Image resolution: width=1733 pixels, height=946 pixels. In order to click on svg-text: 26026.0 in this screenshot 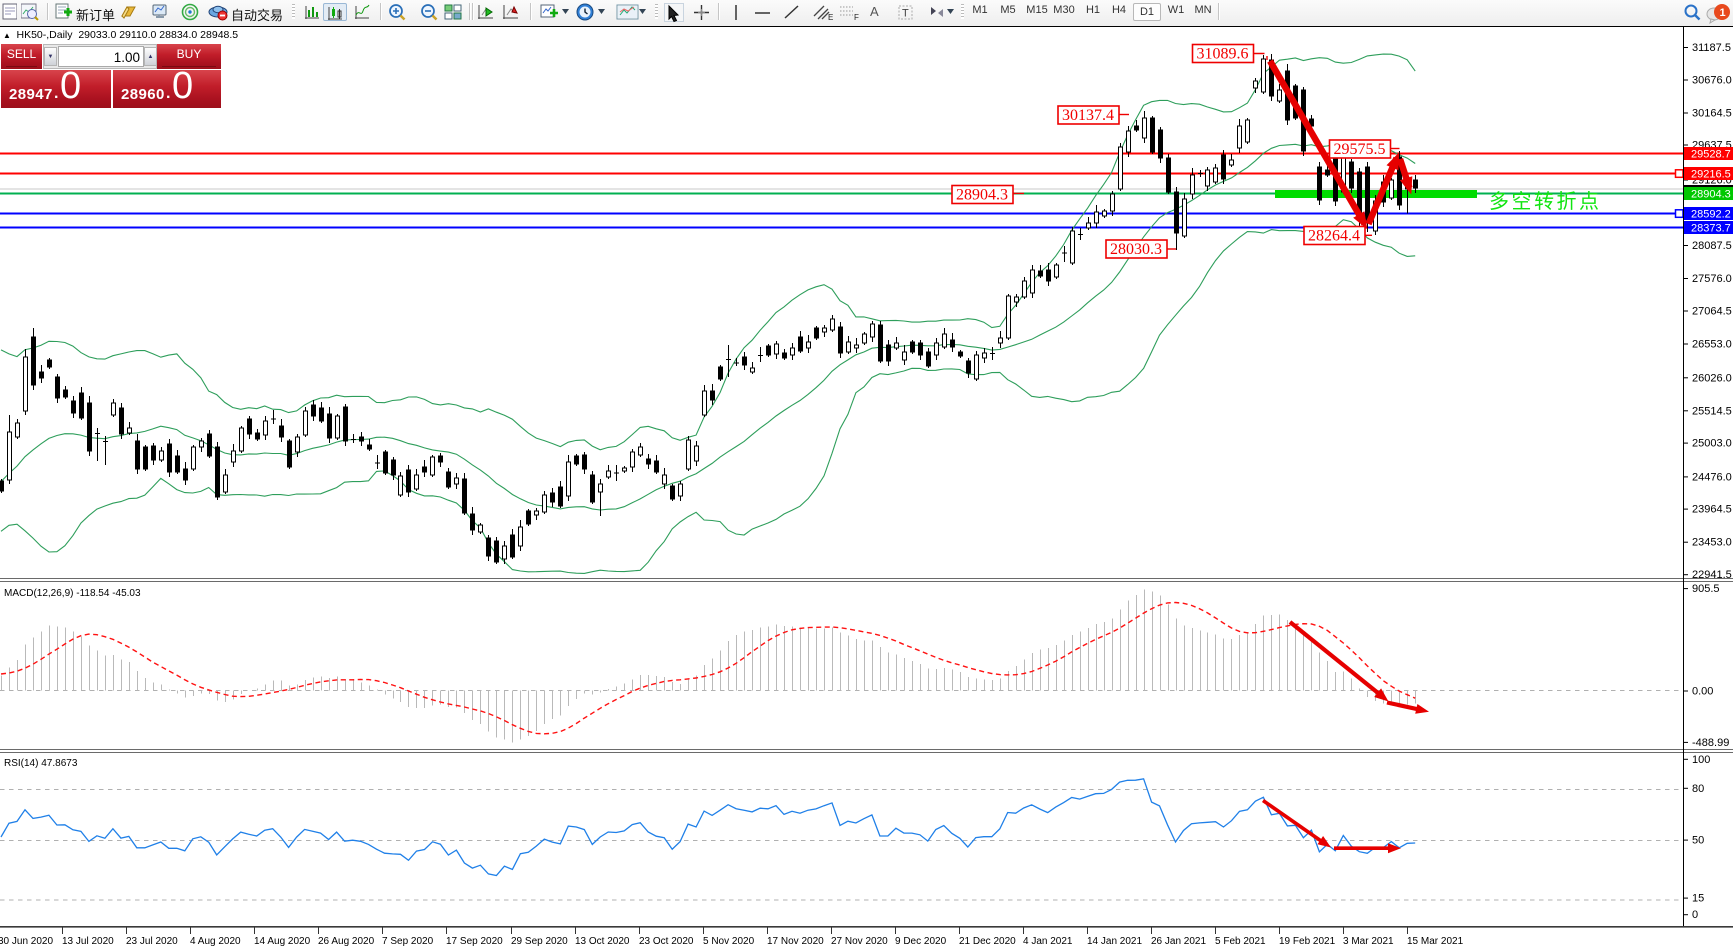, I will do `click(1712, 378)`.